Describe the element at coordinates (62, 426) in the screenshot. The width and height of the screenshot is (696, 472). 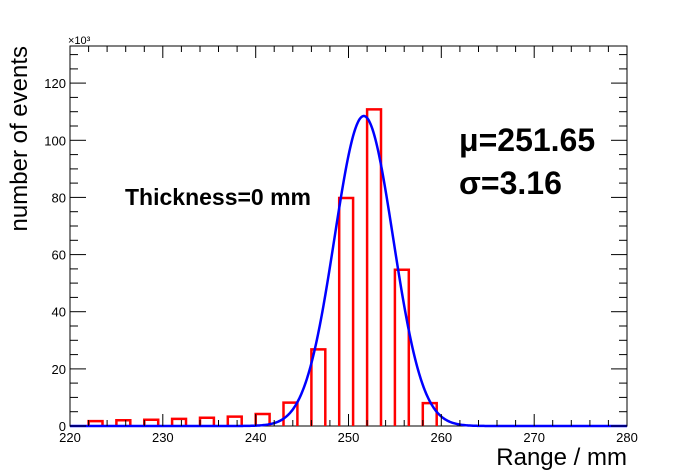
I see `y-tick-label: 0` at that location.